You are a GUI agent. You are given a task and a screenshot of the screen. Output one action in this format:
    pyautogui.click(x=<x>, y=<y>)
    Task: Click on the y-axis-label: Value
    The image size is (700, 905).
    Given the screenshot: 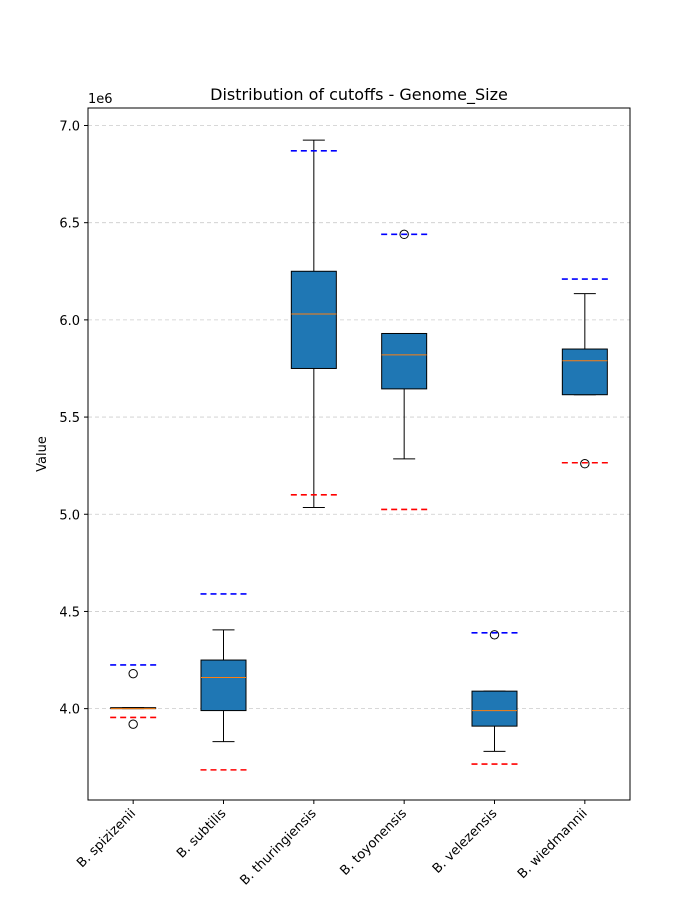 What is the action you would take?
    pyautogui.click(x=42, y=454)
    